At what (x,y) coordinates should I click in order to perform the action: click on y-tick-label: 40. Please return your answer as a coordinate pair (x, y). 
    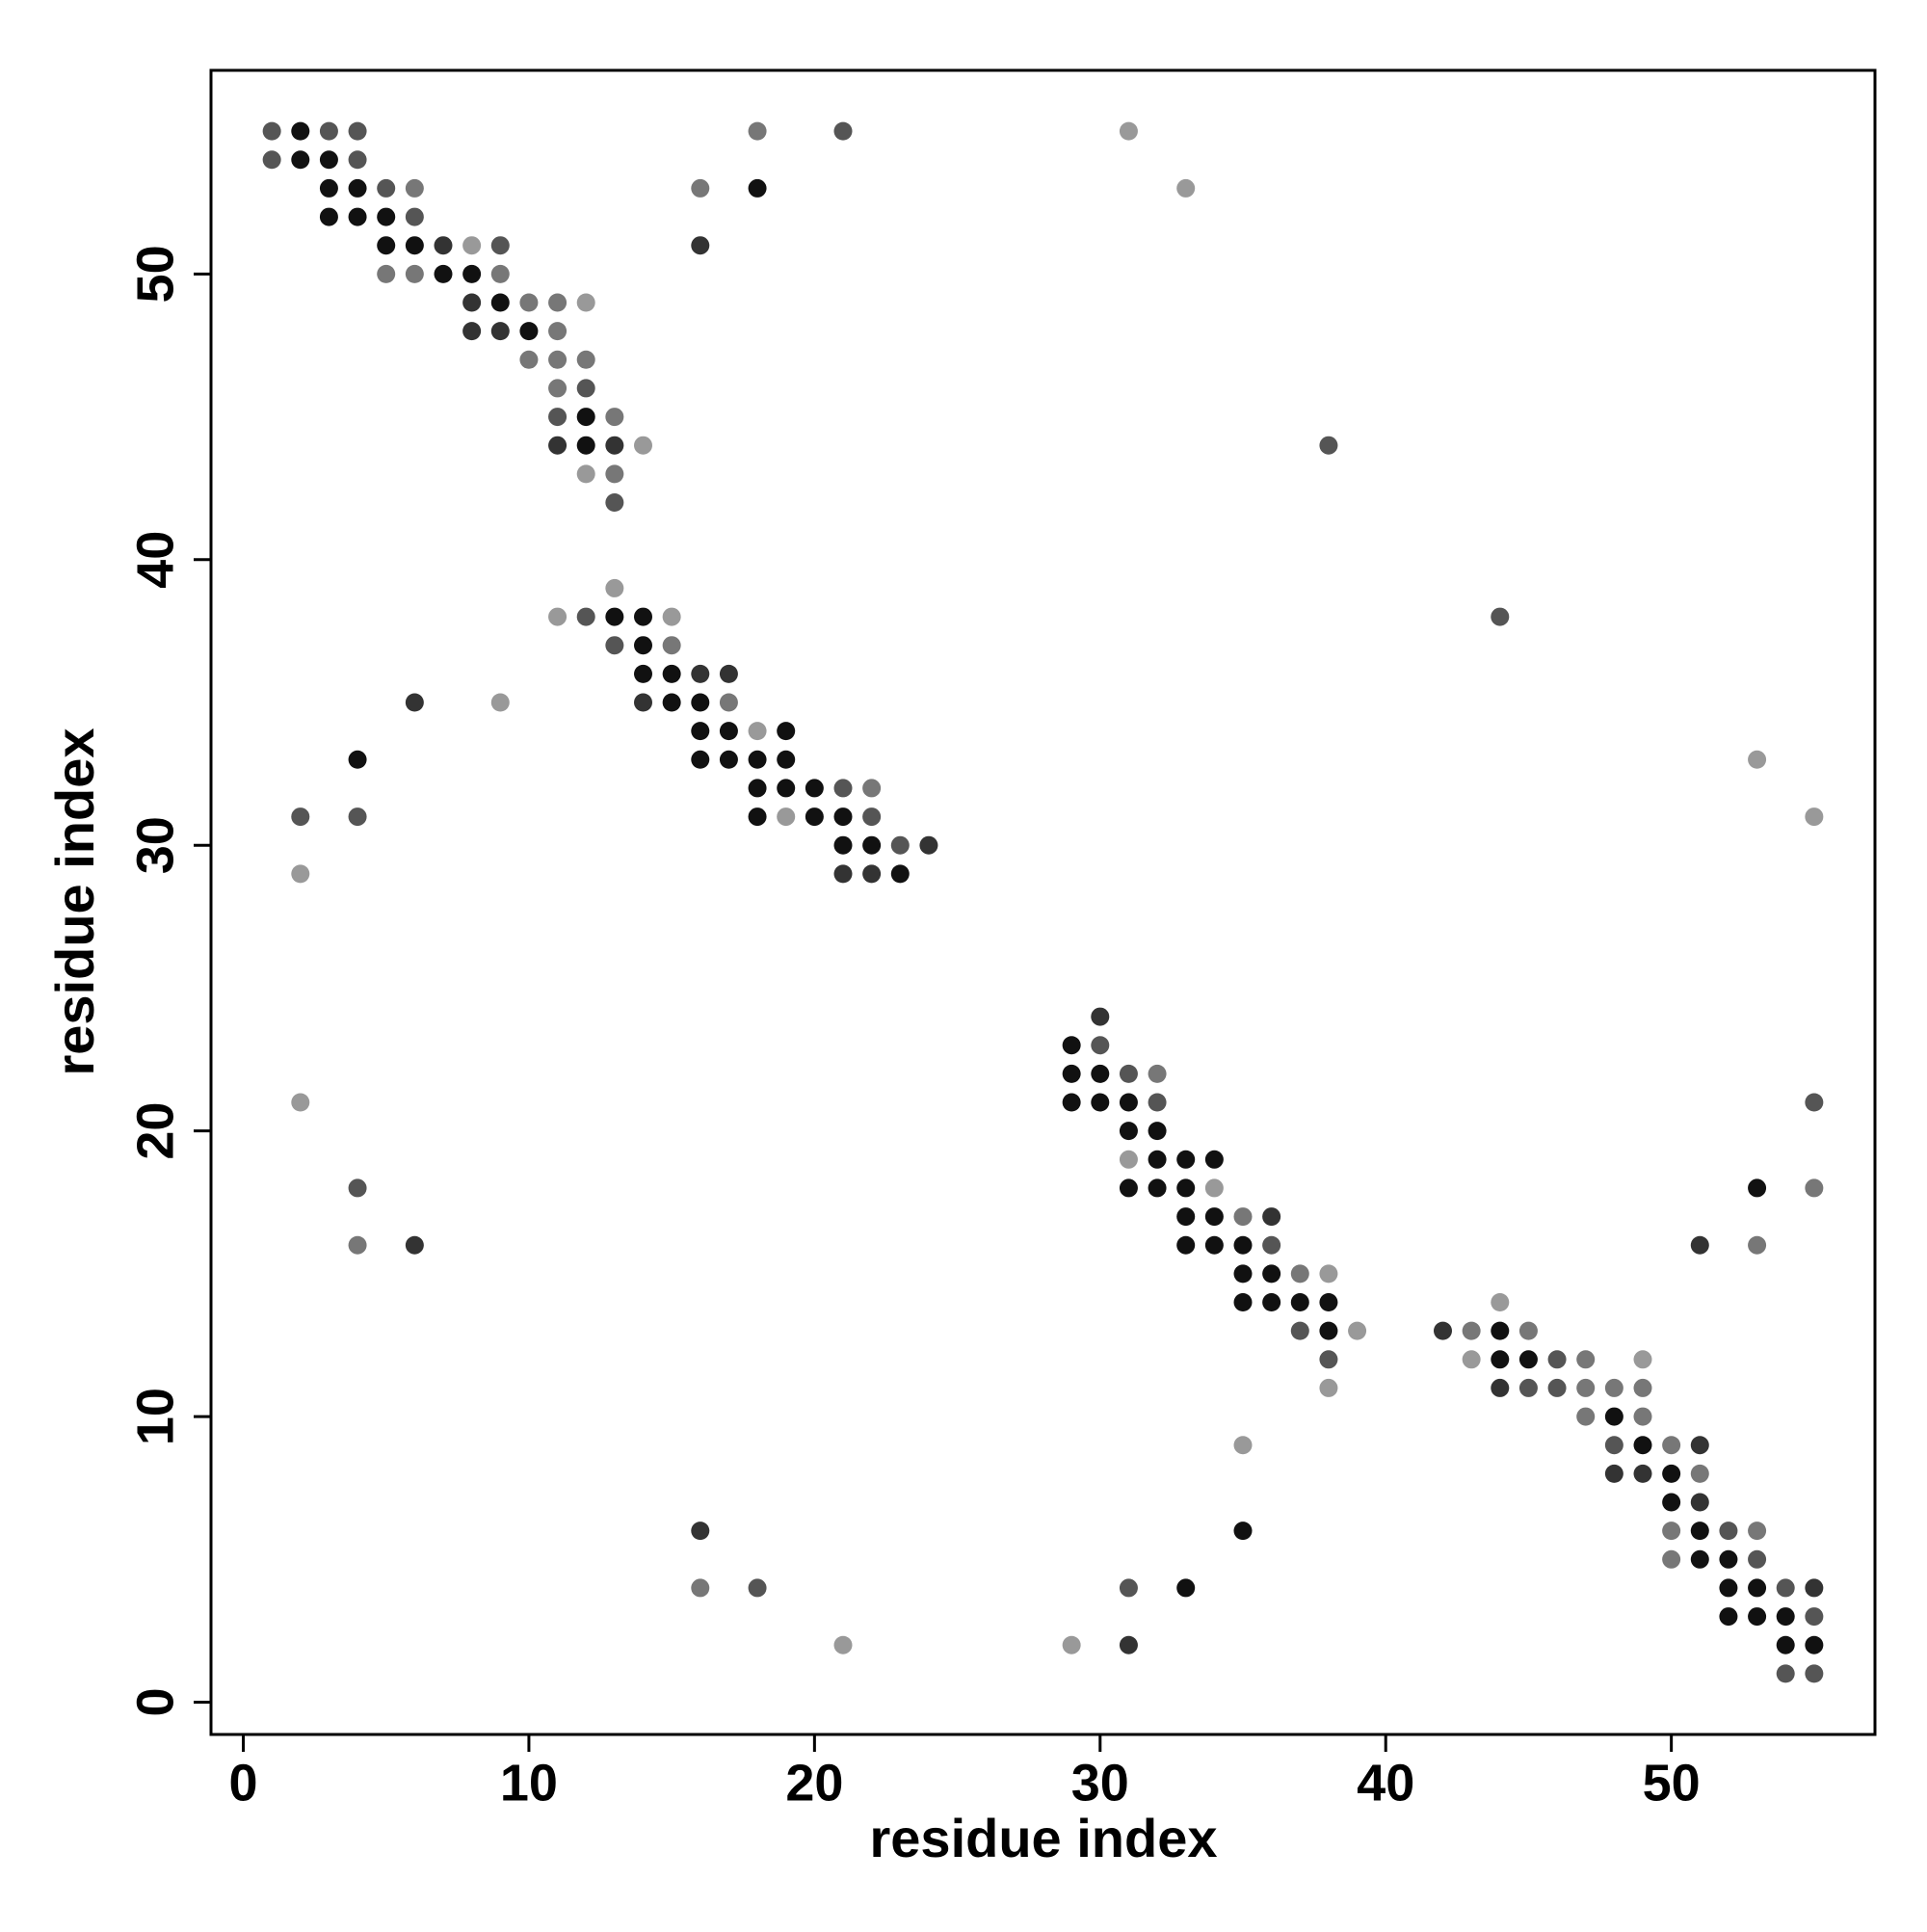
    Looking at the image, I should click on (155, 560).